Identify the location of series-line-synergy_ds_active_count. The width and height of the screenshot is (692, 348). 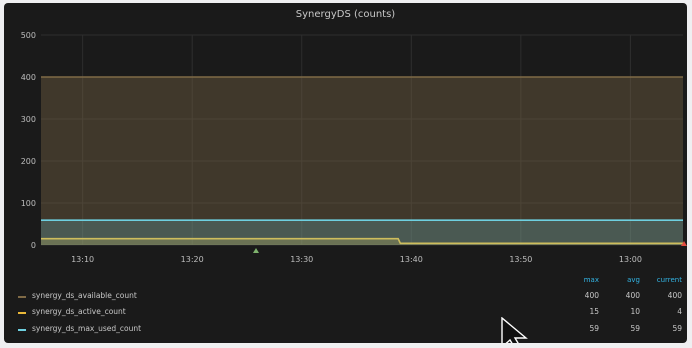
(362, 241).